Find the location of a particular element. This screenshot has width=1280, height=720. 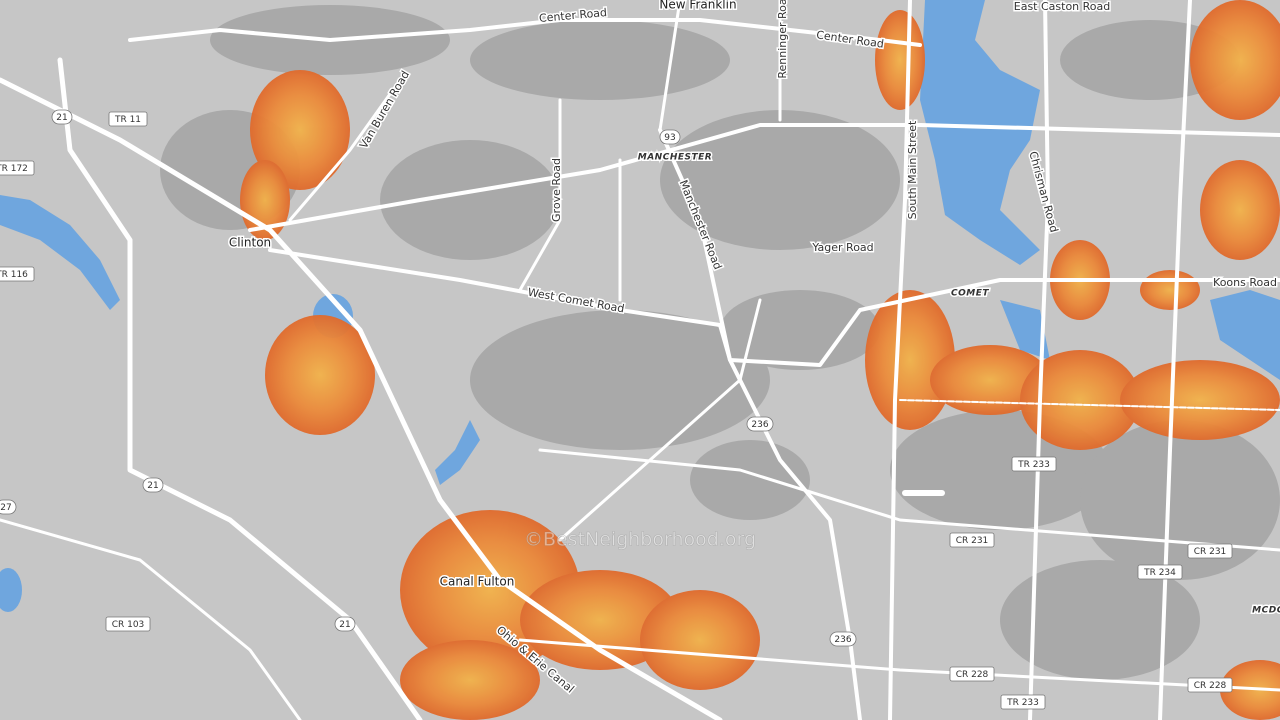

place-label: Clinton is located at coordinates (250, 243).